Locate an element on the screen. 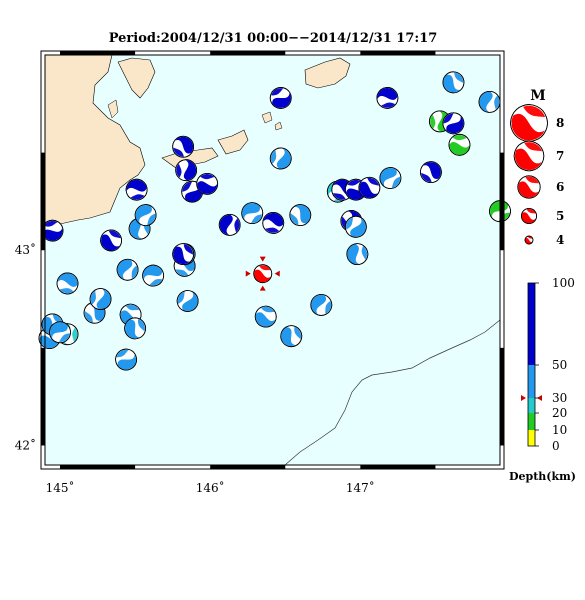 This screenshot has width=585, height=600. latitude-tick-label: 42˚ is located at coordinates (25, 444).